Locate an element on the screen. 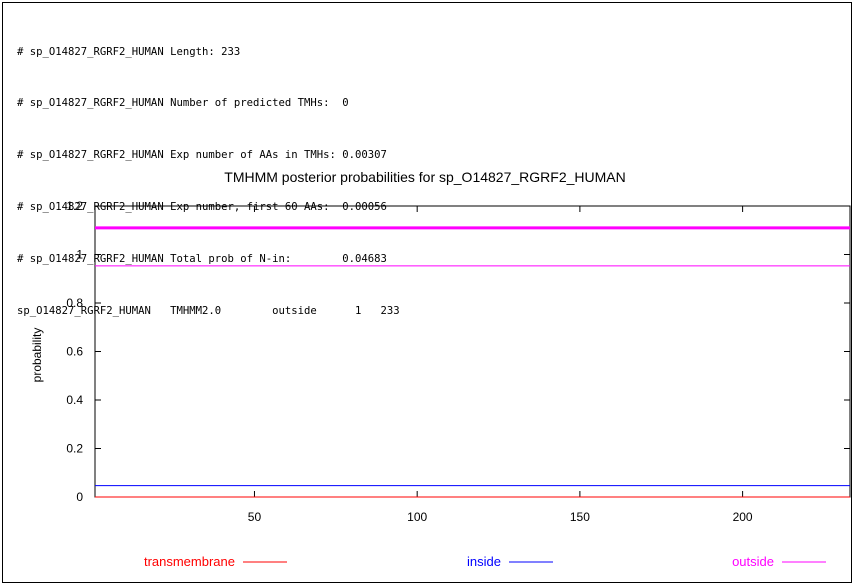 This screenshot has height=585, width=854. summary-line-length: # sp_O14827_RGRF2_HUMAN Length: 233 is located at coordinates (129, 51).